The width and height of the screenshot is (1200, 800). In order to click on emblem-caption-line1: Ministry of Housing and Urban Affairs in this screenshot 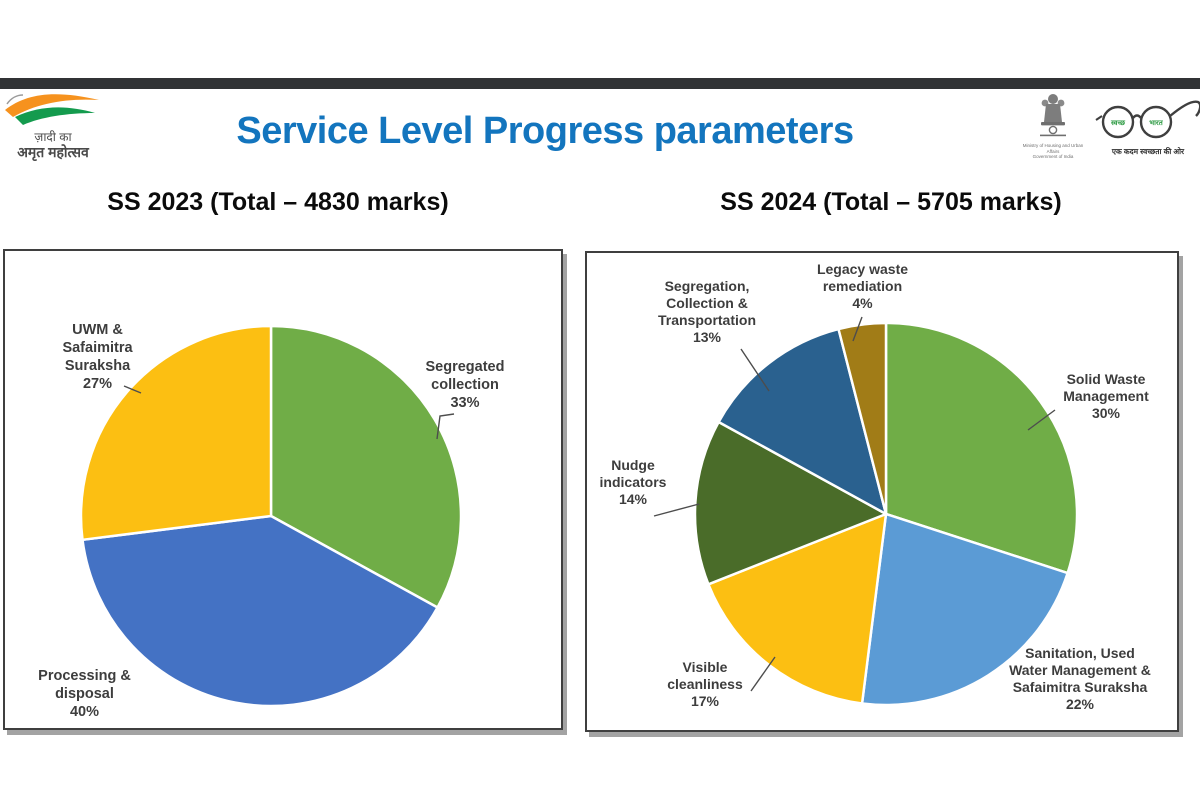, I will do `click(1053, 148)`.